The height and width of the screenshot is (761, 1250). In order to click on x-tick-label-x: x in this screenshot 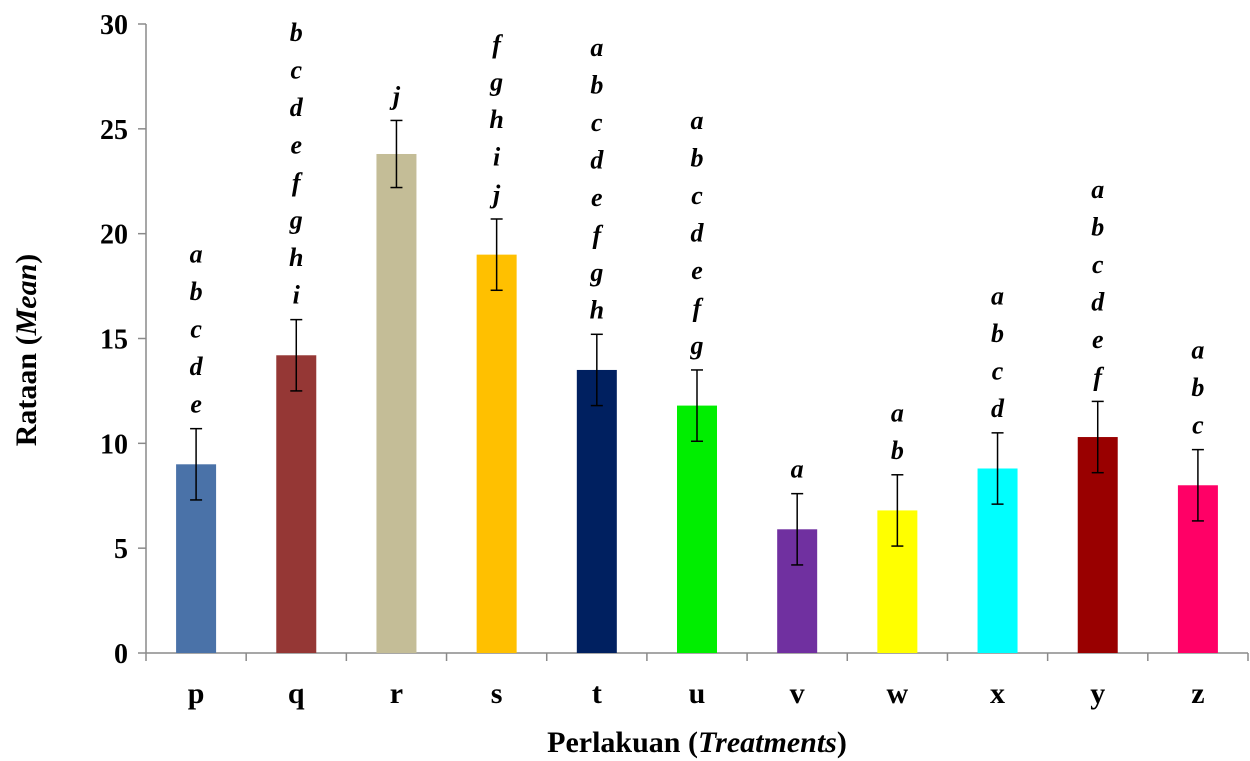, I will do `click(997, 693)`.